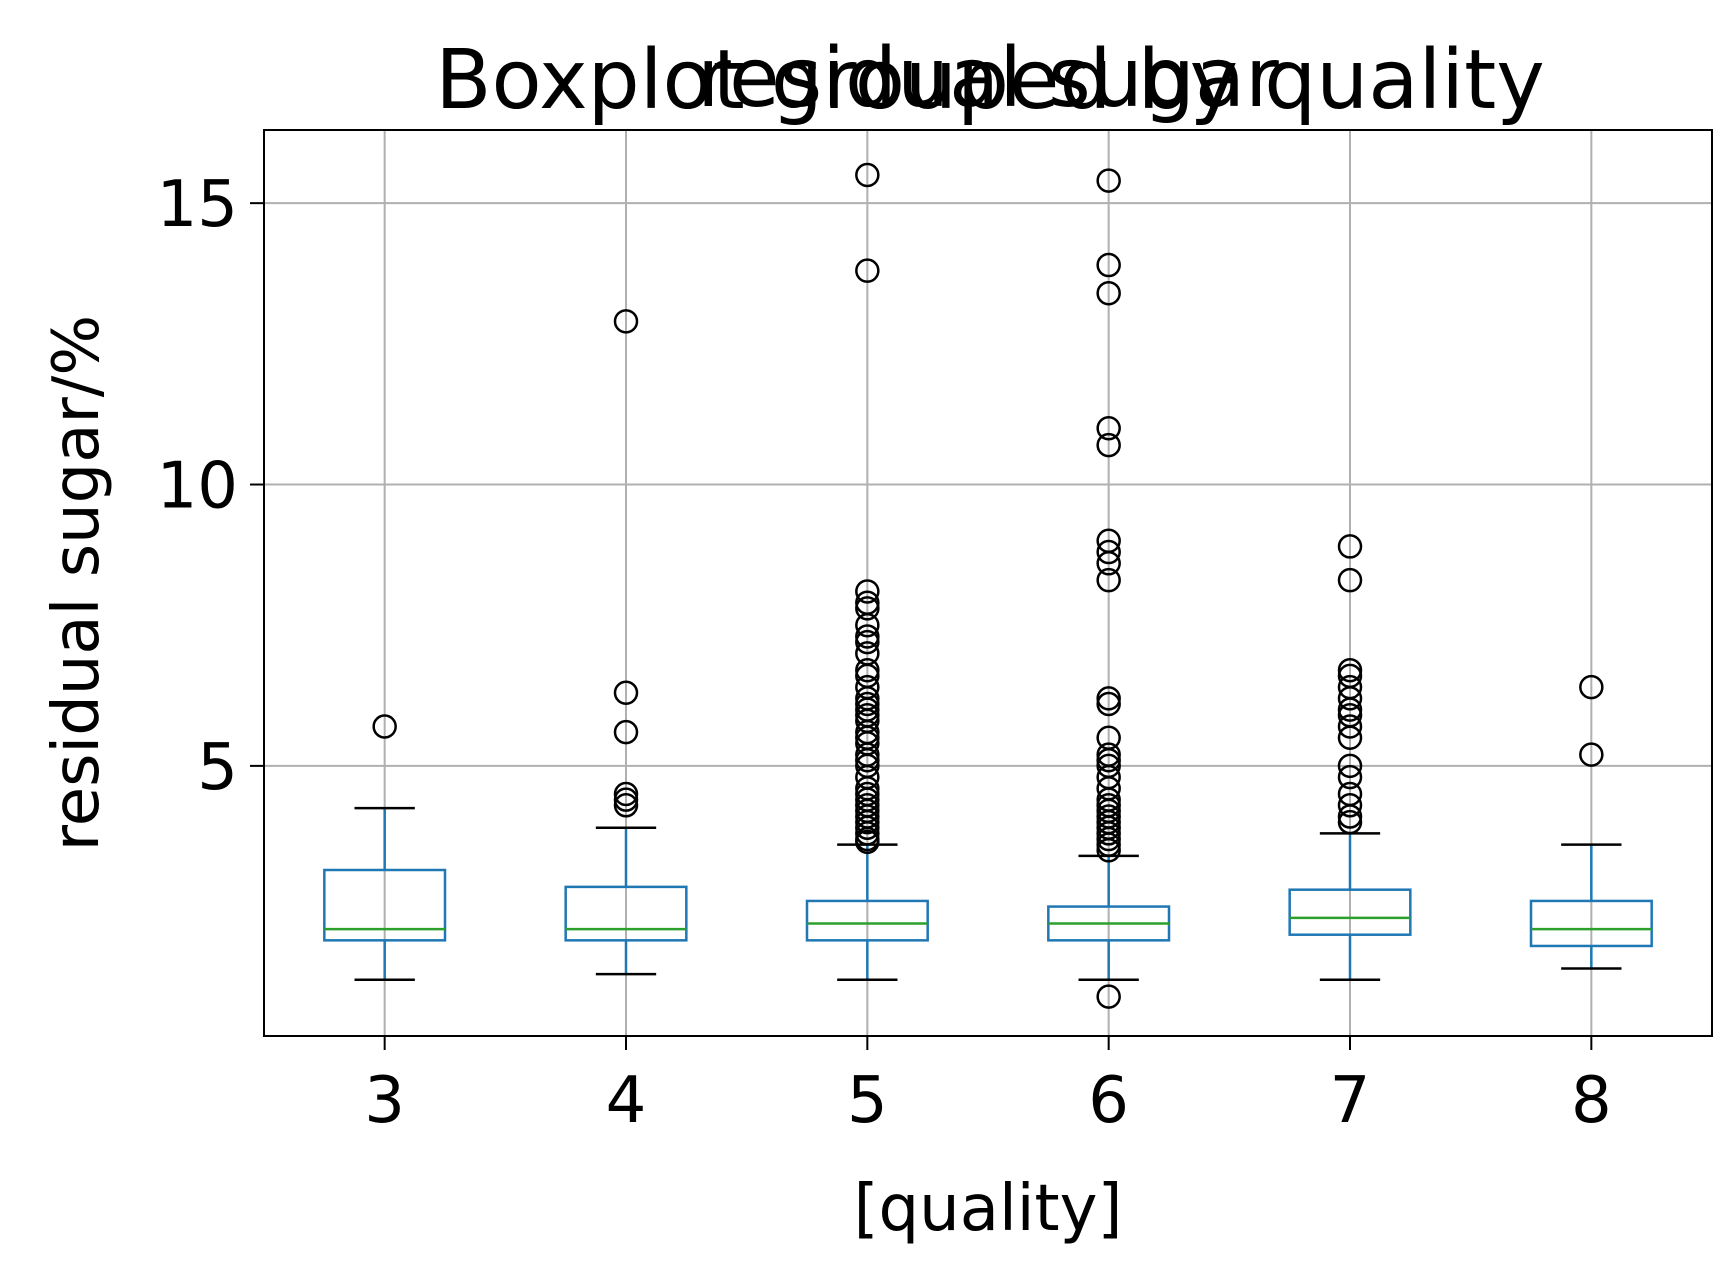  What do you see at coordinates (988, 1209) in the screenshot?
I see `x-axis-label: [quality]` at bounding box center [988, 1209].